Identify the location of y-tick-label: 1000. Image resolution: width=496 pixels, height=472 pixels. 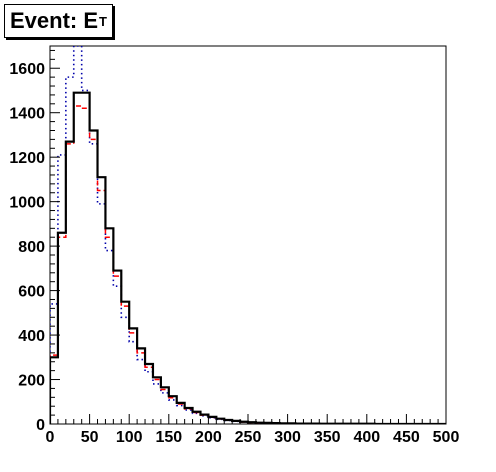
(27, 203).